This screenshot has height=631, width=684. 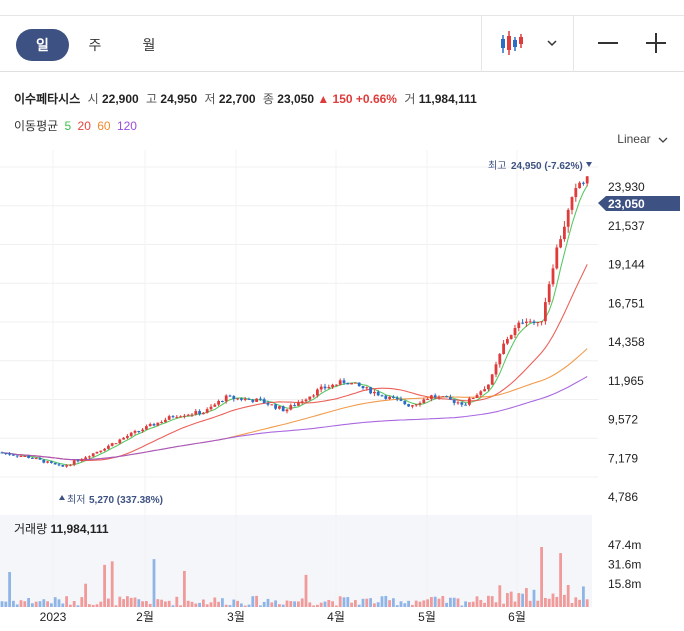 I want to click on low-annotation-label: 최저, so click(x=76, y=500).